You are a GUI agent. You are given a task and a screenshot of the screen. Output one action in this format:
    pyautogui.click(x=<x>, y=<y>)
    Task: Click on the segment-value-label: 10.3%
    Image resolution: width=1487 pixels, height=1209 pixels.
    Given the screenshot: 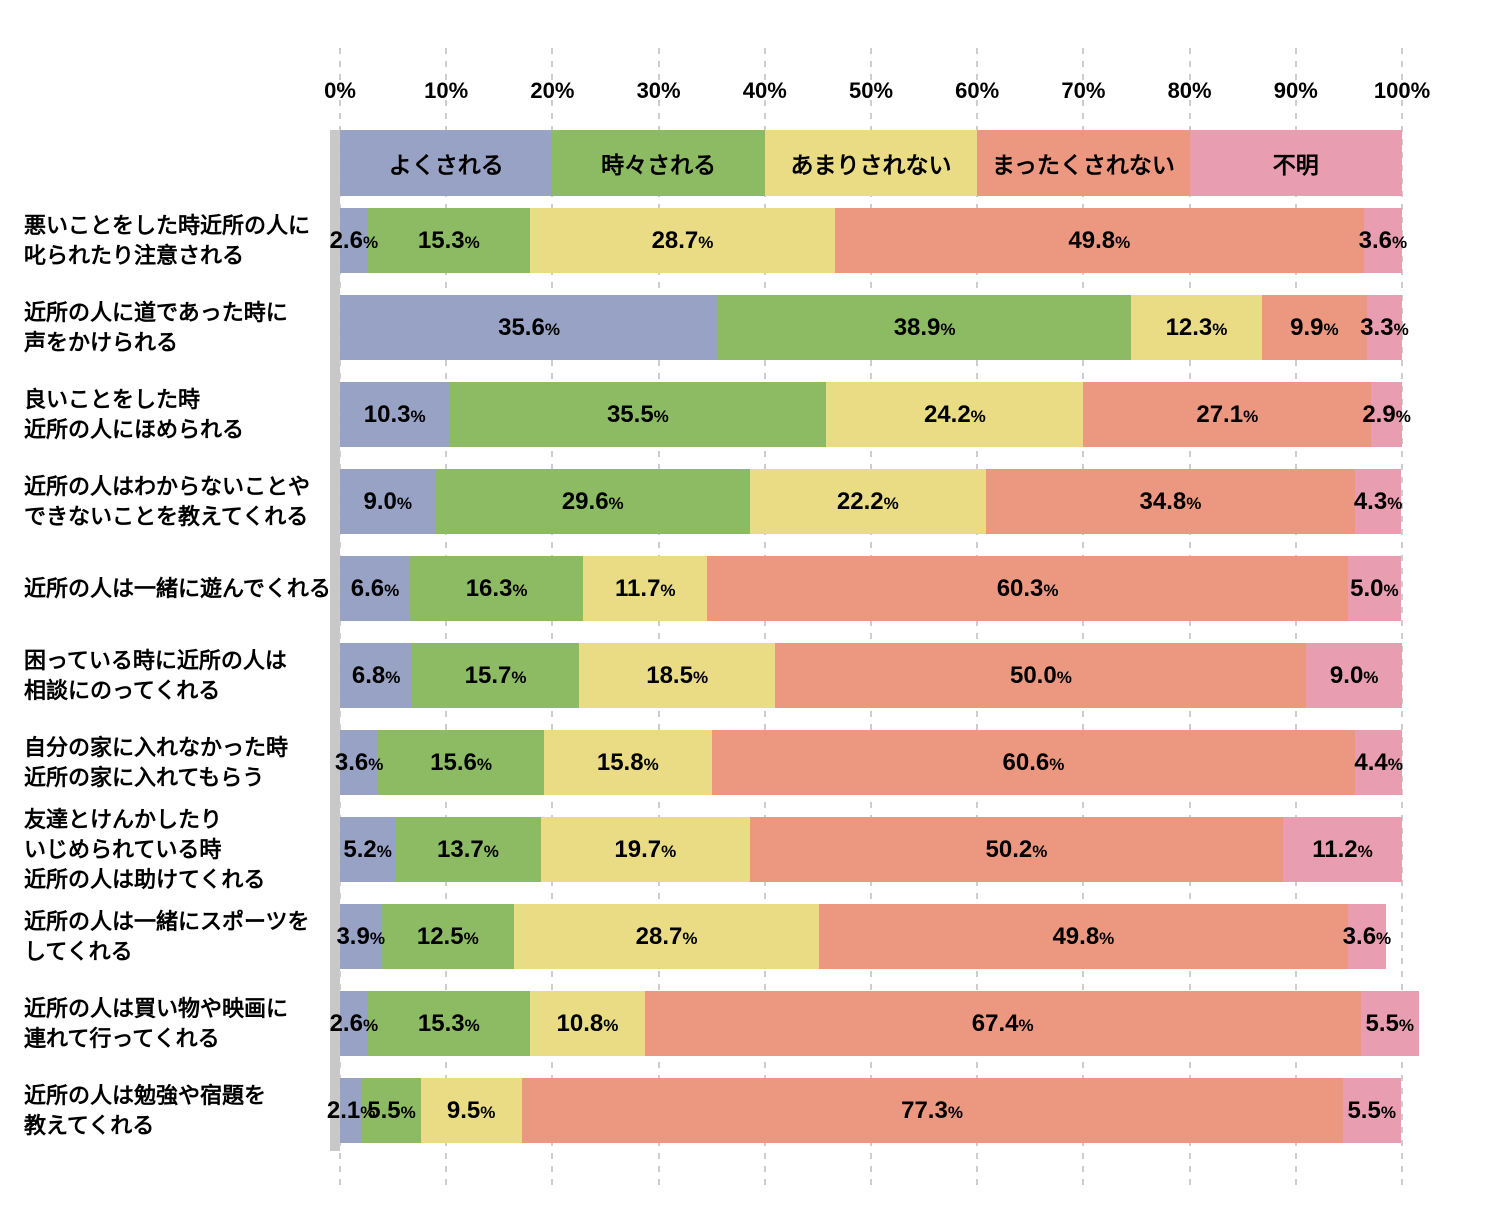 What is the action you would take?
    pyautogui.click(x=394, y=414)
    